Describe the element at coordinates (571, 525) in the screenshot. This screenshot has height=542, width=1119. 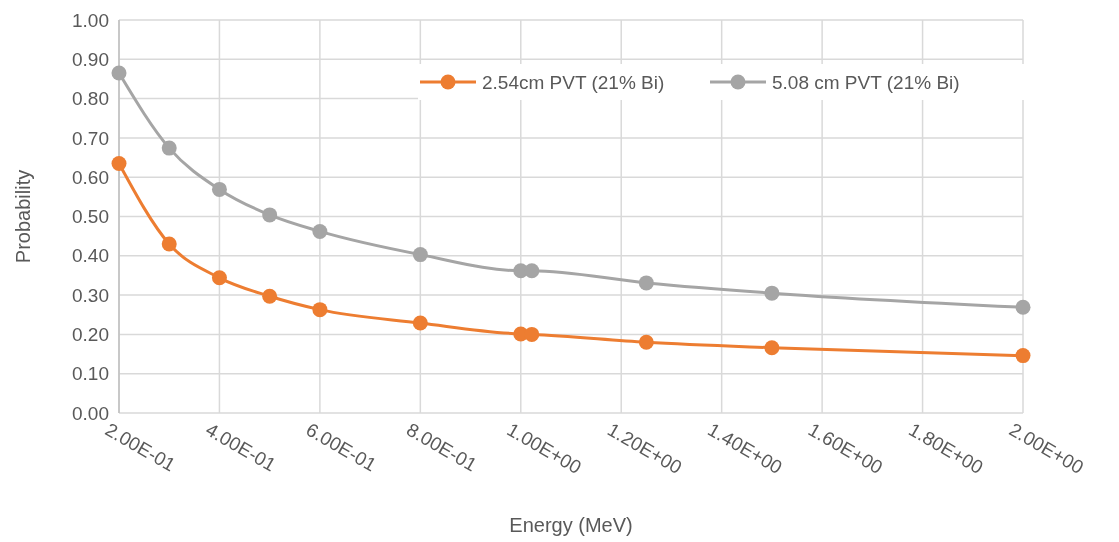
I see `x-axis-title: Energy (MeV)` at that location.